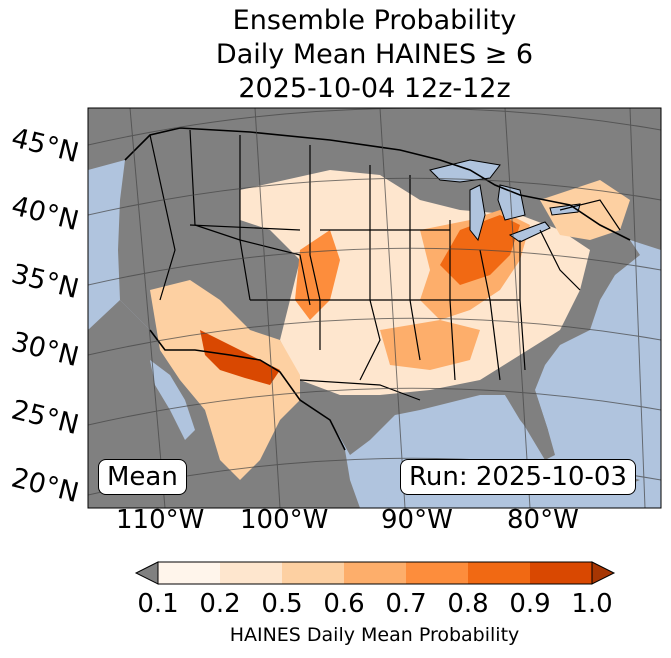 This screenshot has width=671, height=658. What do you see at coordinates (530, 604) in the screenshot?
I see `colorbar-tick-label: 0.9` at bounding box center [530, 604].